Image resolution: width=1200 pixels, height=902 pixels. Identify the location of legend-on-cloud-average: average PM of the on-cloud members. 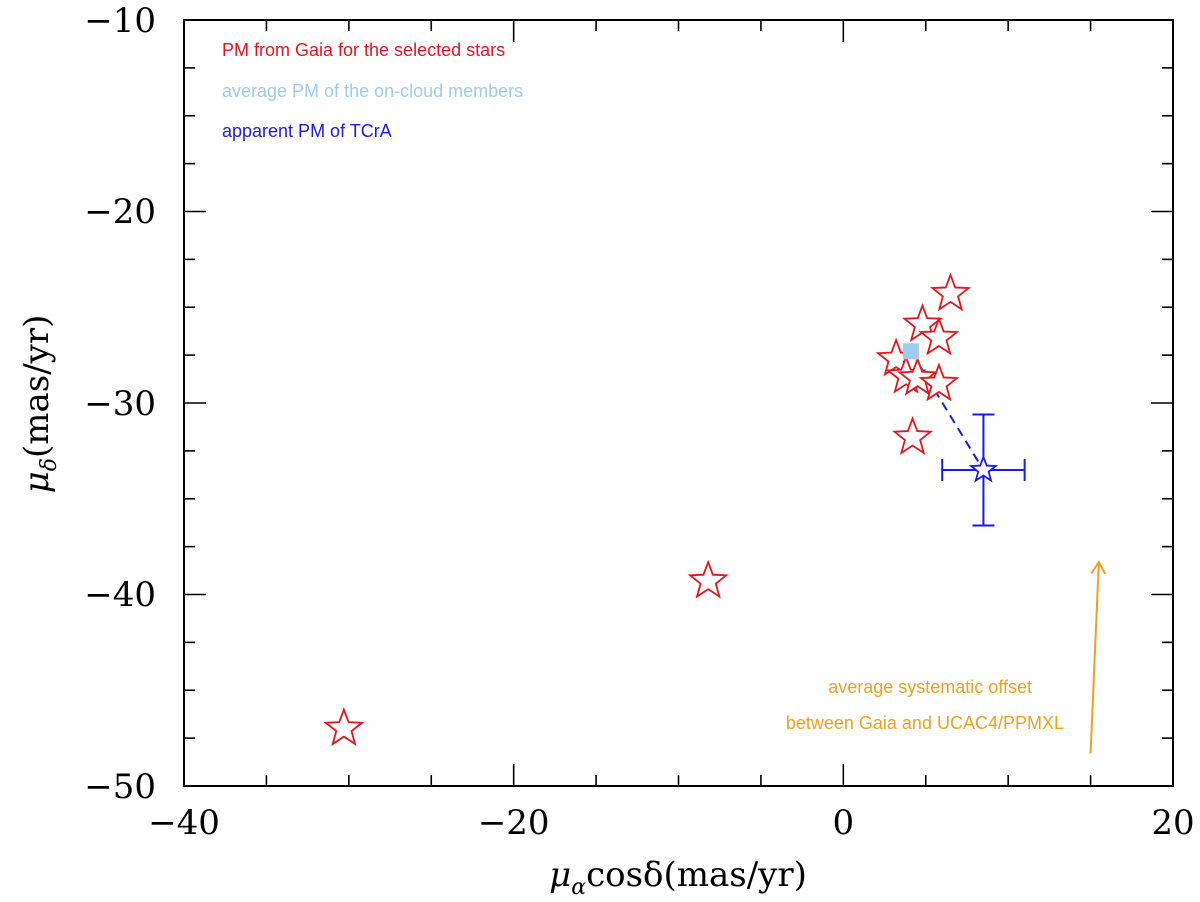
(372, 91).